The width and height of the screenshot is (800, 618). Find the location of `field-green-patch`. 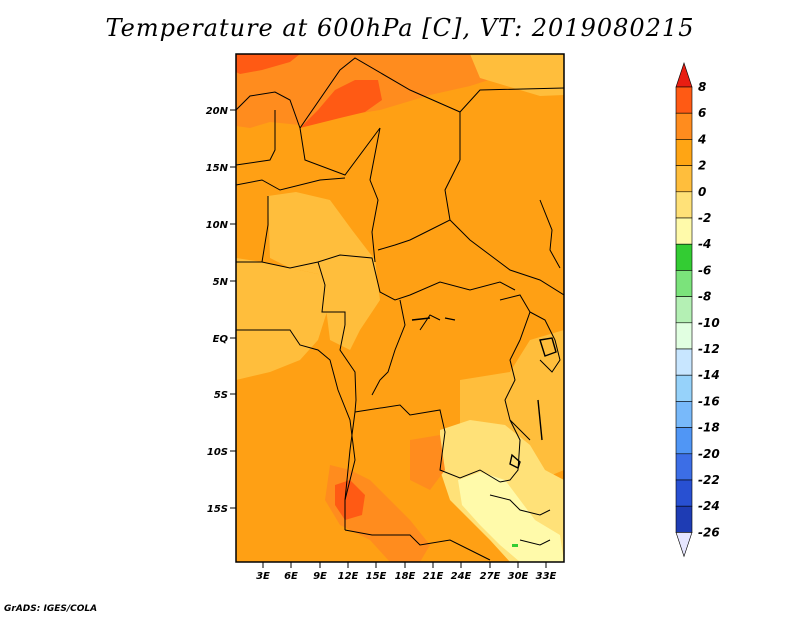

field-green-patch is located at coordinates (515, 545).